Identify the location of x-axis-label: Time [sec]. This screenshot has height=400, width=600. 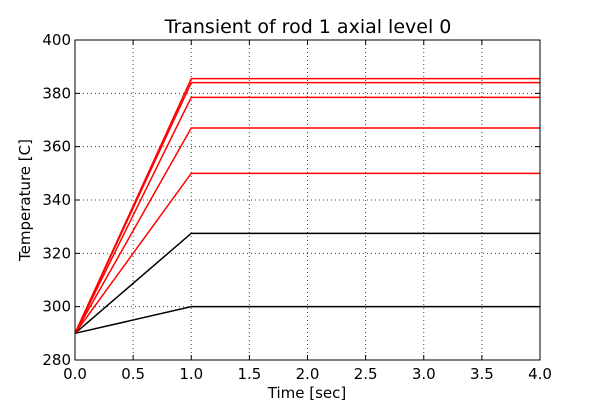
(306, 392).